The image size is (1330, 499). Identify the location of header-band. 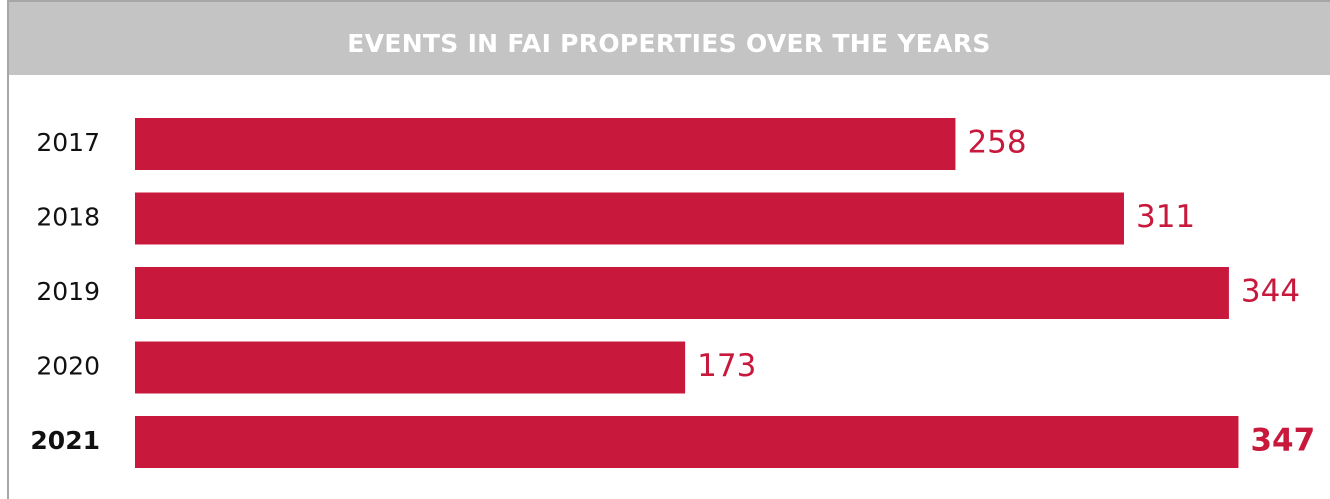
(669, 37).